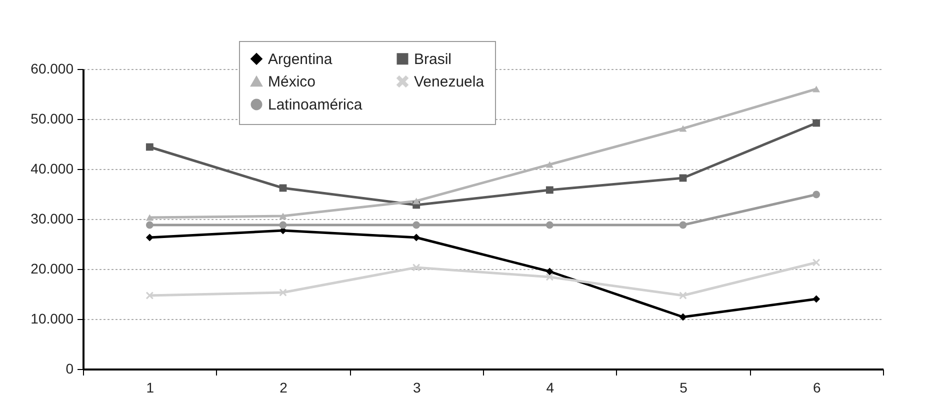 Image resolution: width=929 pixels, height=406 pixels. I want to click on x-tick-label: 2, so click(284, 388).